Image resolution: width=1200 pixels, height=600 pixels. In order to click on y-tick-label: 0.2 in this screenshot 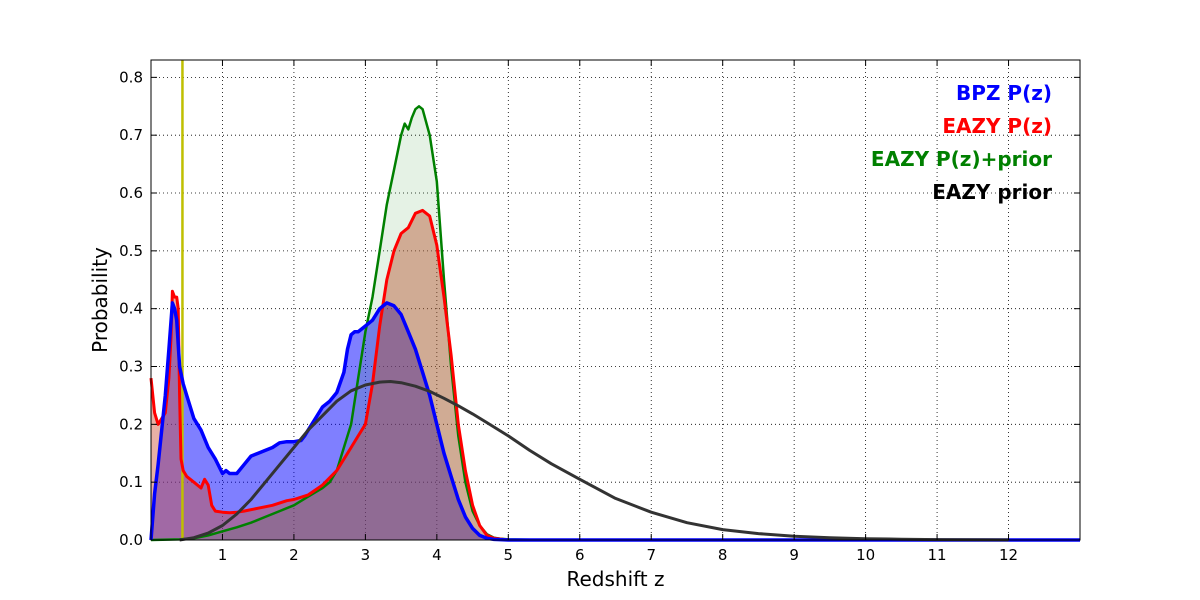, I will do `click(131, 424)`.